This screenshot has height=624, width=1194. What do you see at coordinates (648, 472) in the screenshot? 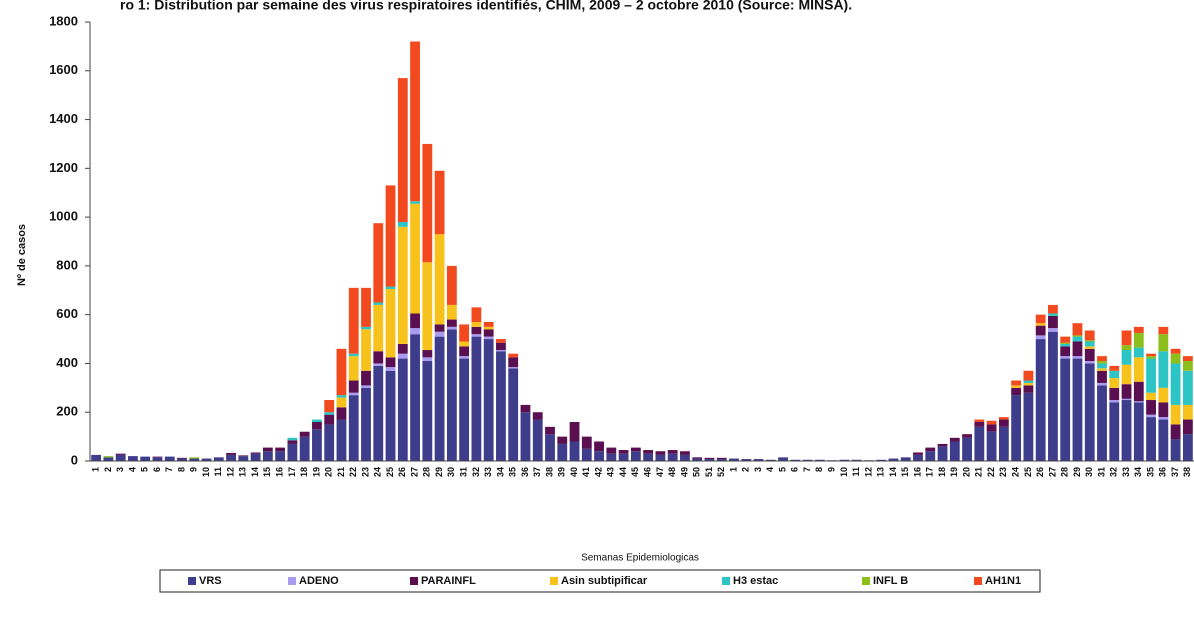
I see `x-tick-label: 46` at bounding box center [648, 472].